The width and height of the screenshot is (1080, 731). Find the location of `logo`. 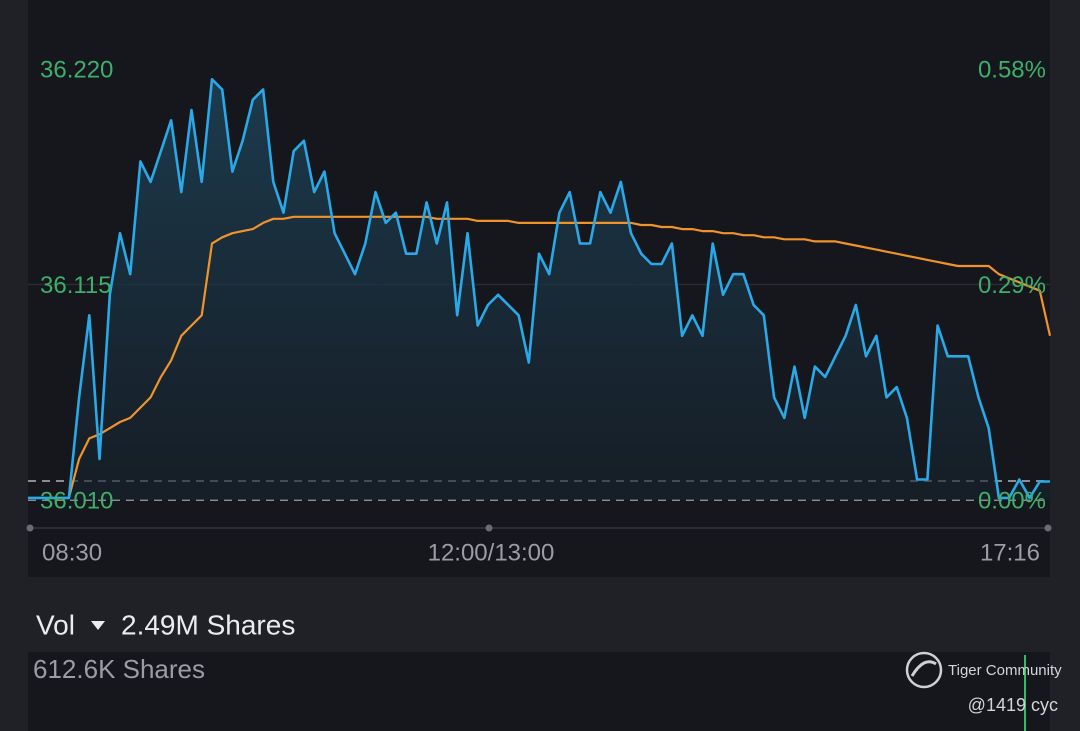

logo is located at coordinates (924, 670).